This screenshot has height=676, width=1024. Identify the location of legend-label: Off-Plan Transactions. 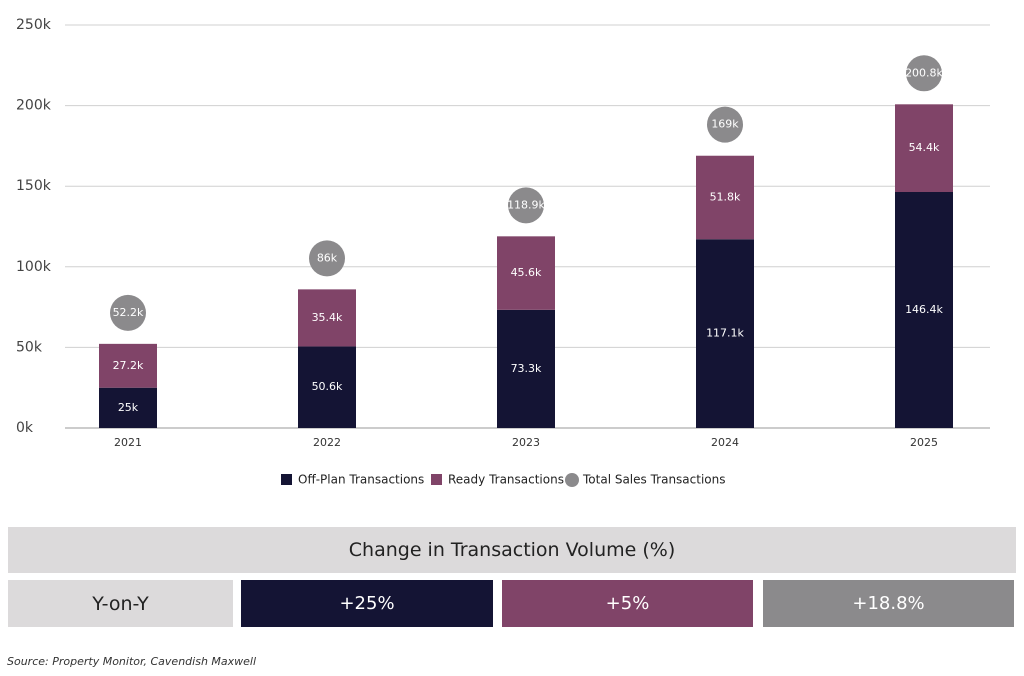
(361, 480).